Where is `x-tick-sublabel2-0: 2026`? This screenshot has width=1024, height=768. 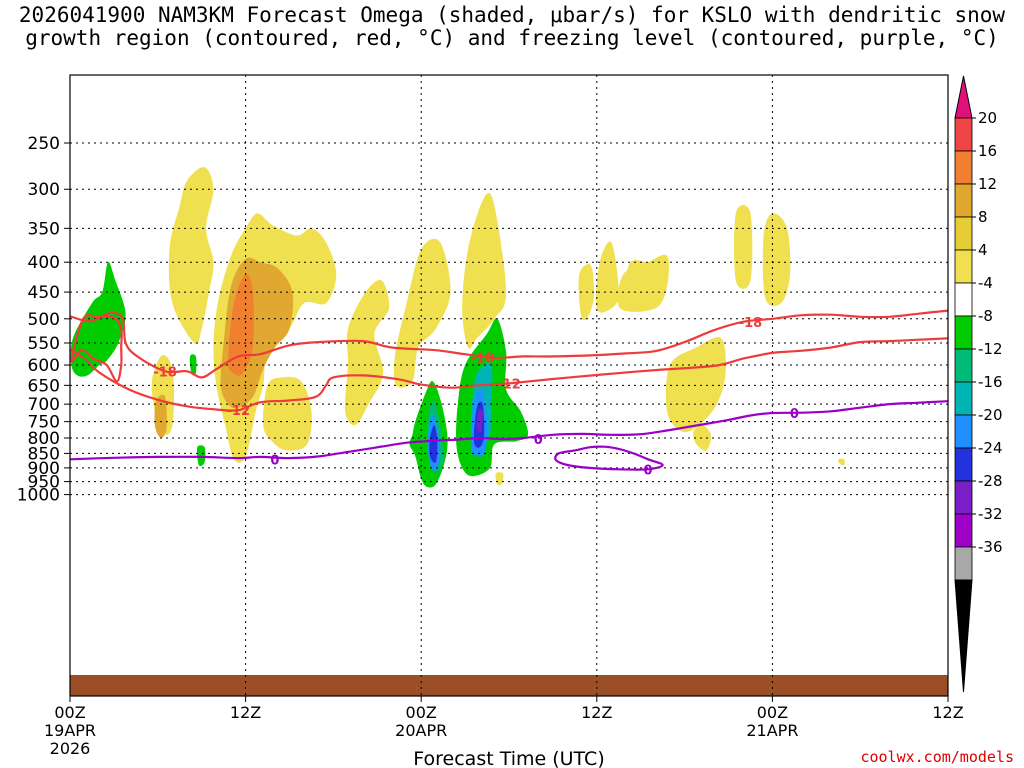 x-tick-sublabel2-0: 2026 is located at coordinates (70, 748).